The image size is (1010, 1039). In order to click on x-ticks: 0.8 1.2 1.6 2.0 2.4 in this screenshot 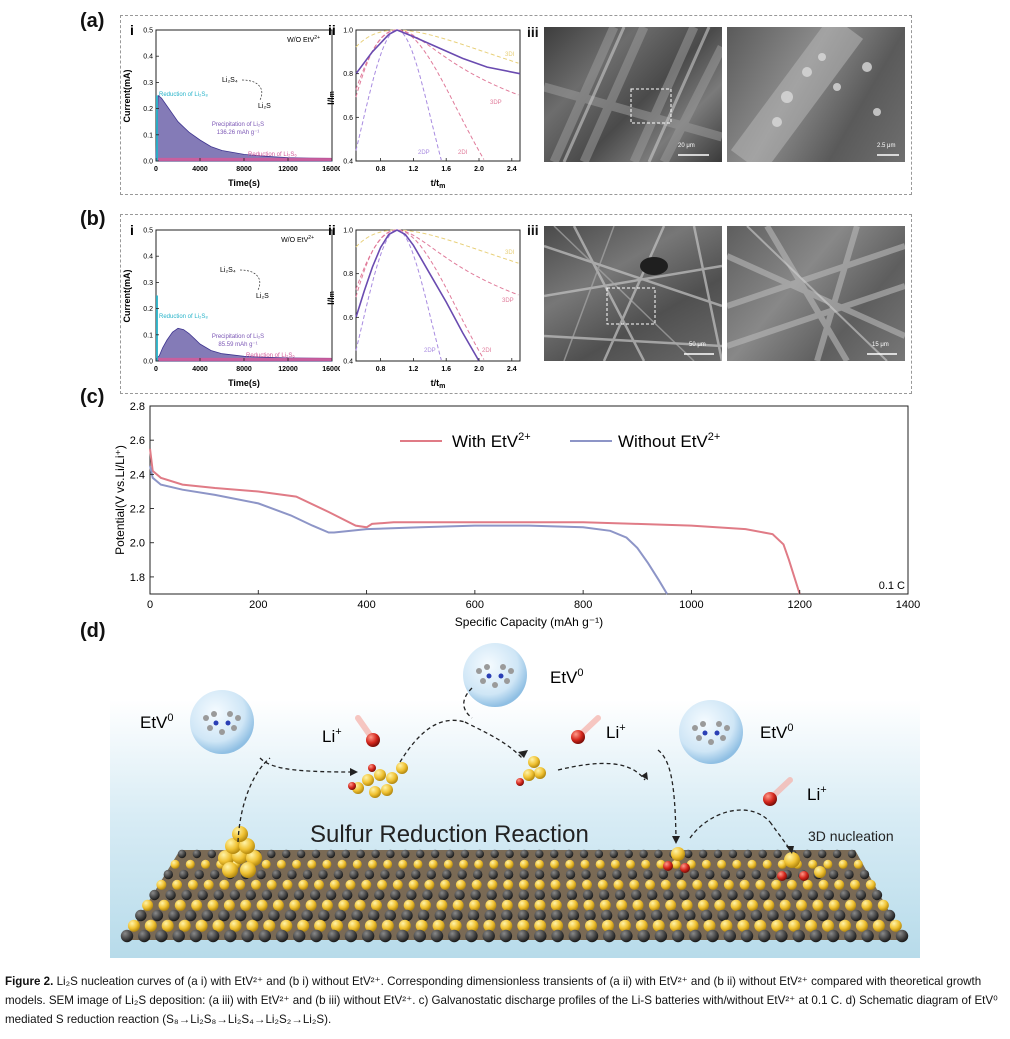, I will do `click(446, 165)`.